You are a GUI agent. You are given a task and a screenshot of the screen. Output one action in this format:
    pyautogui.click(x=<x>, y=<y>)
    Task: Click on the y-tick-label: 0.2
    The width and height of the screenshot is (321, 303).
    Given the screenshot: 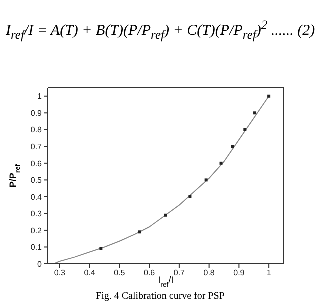 What is the action you would take?
    pyautogui.click(x=36, y=231)
    